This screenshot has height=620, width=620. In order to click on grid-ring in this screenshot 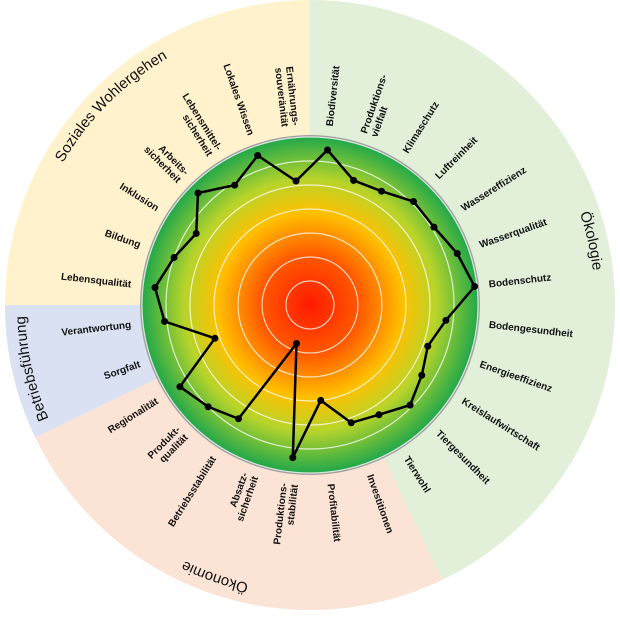, I will do `click(310, 305)`.